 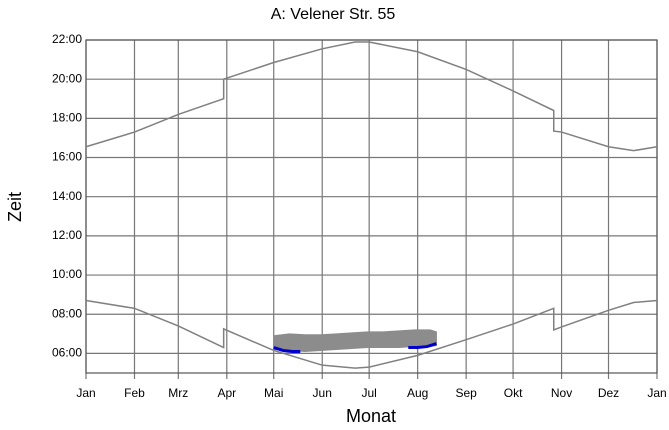 What do you see at coordinates (67, 313) in the screenshot?
I see `y-tick-label: 08:00` at bounding box center [67, 313].